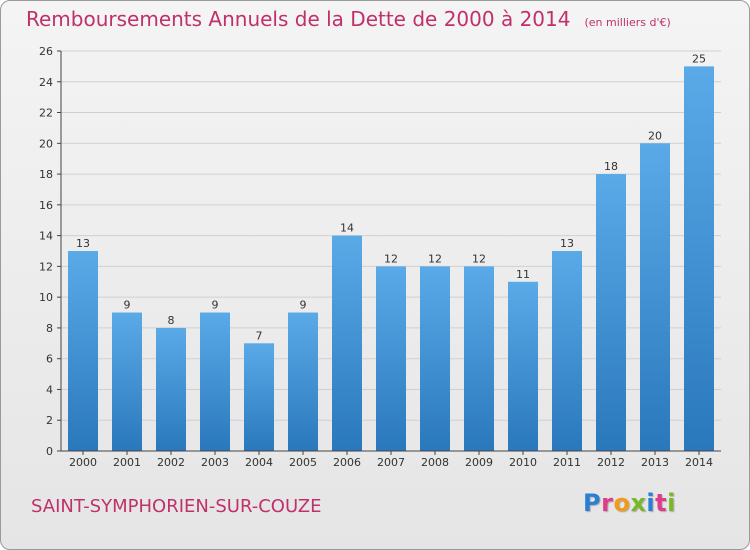  I want to click on data-label: 20, so click(655, 135).